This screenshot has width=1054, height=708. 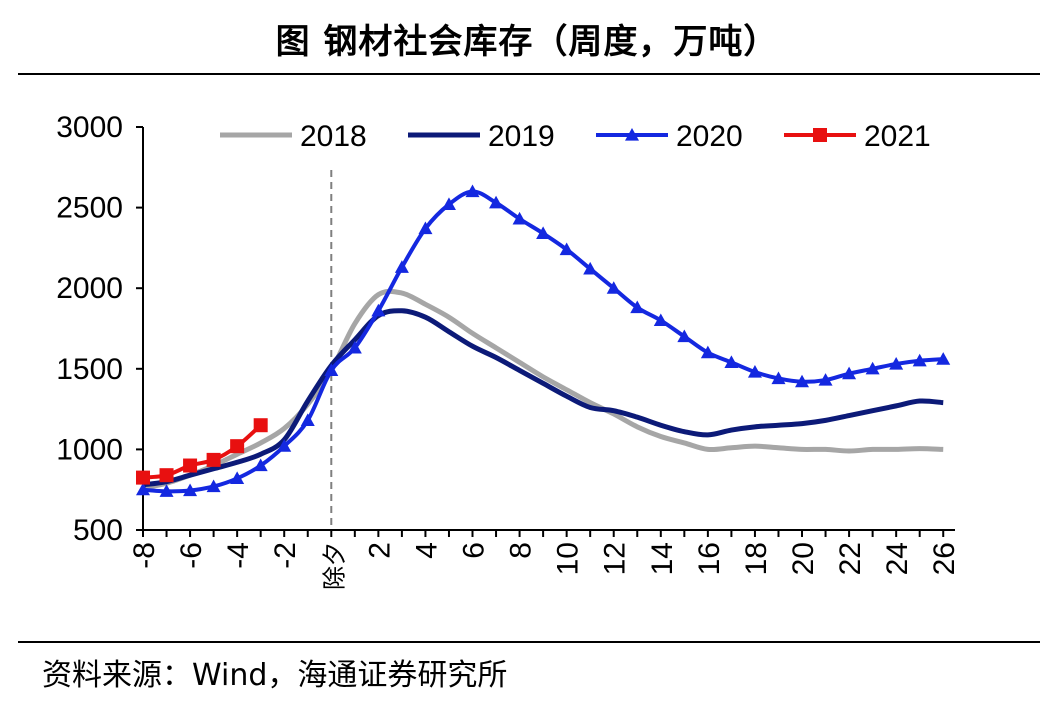 I want to click on legend: 2018 2019 2020 2021, so click(x=575, y=136).